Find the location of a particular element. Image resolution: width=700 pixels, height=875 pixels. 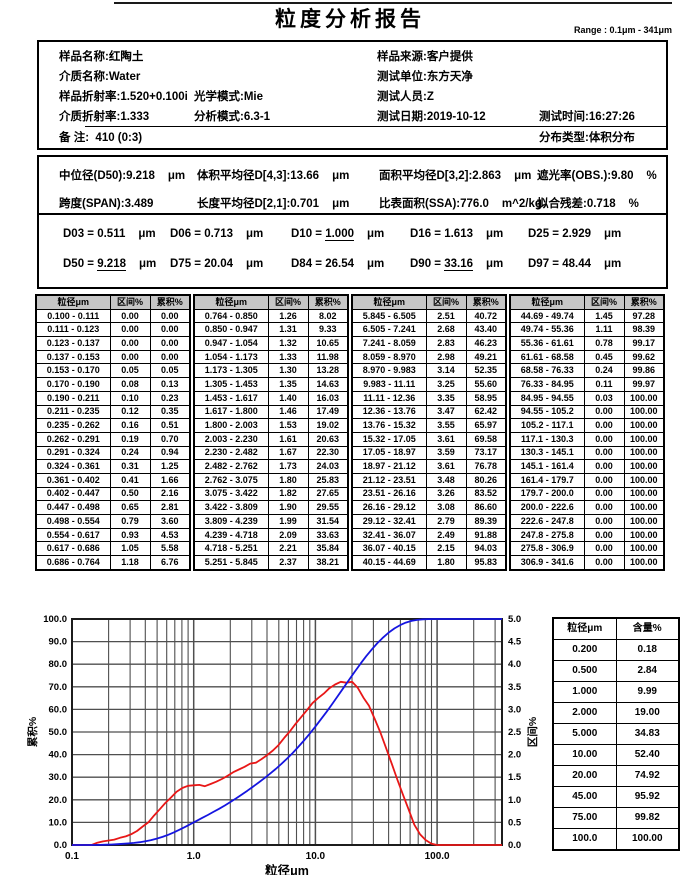

dist-cell: 73.17 is located at coordinates (486, 453).